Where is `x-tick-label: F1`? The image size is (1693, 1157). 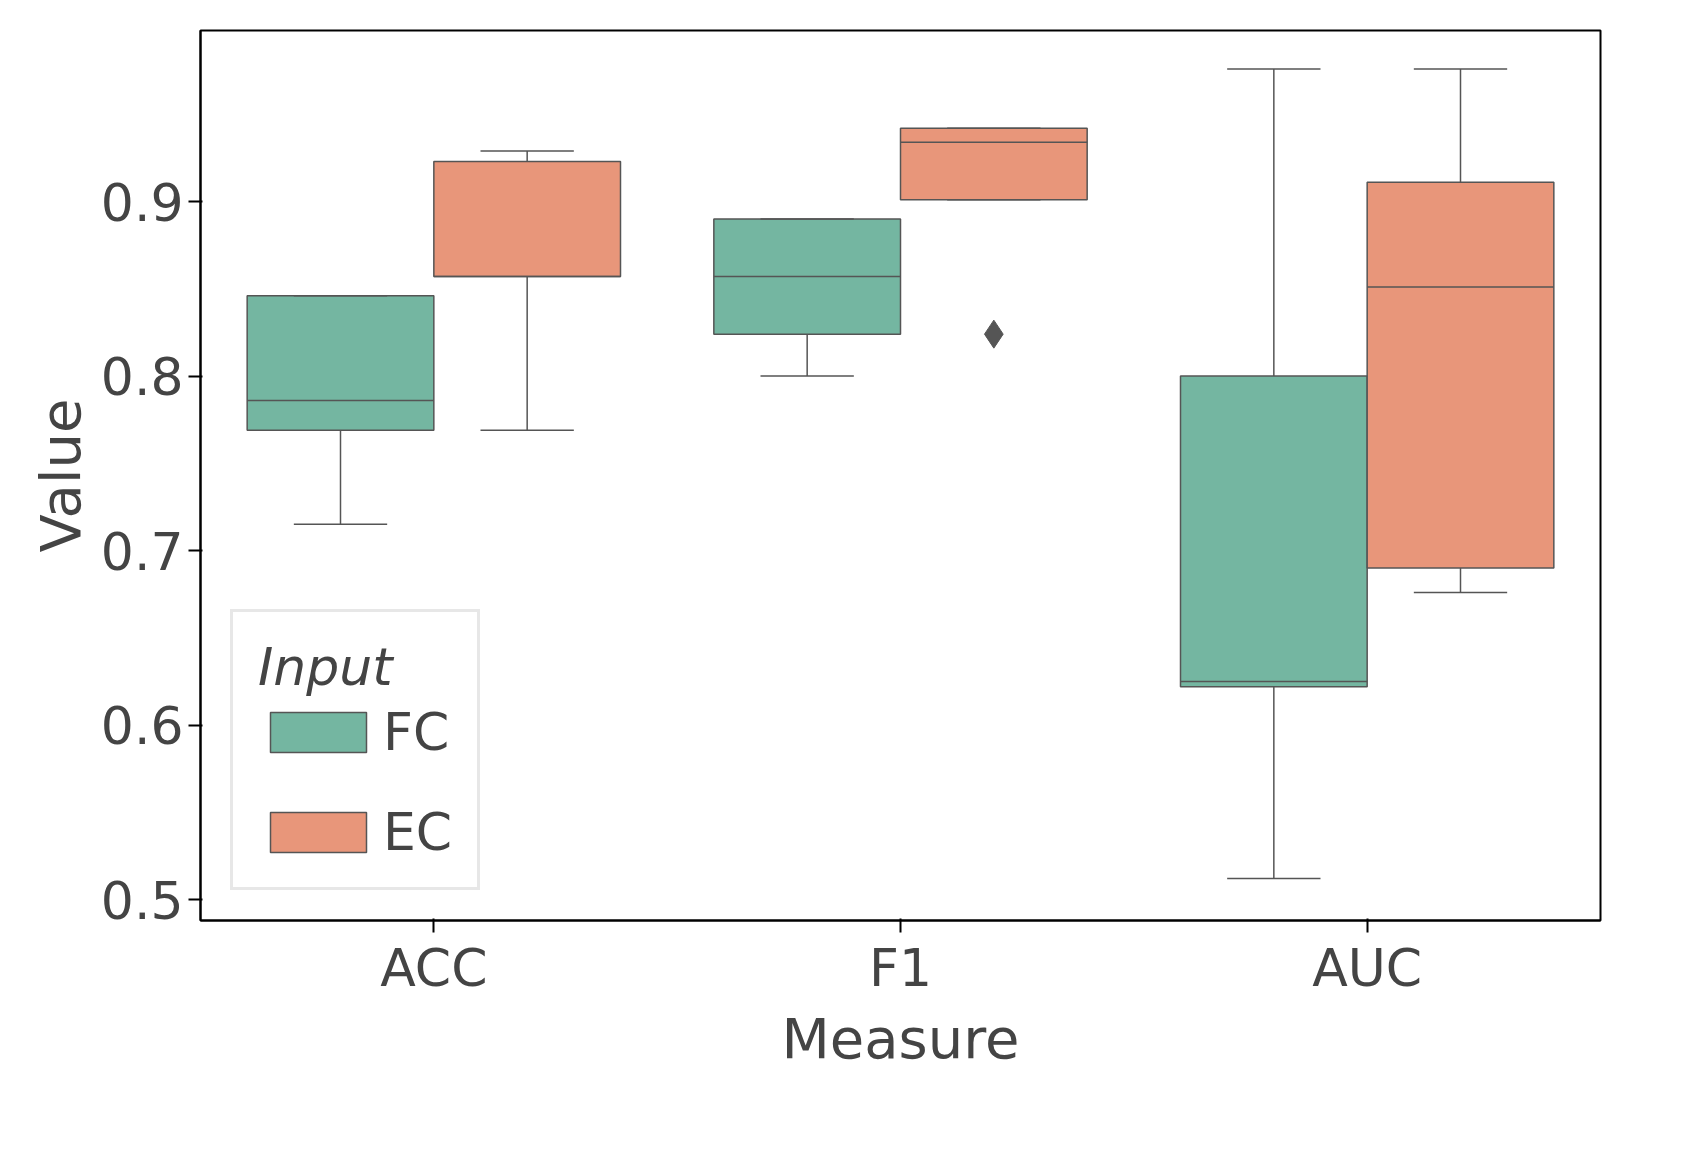
x-tick-label: F1 is located at coordinates (900, 967).